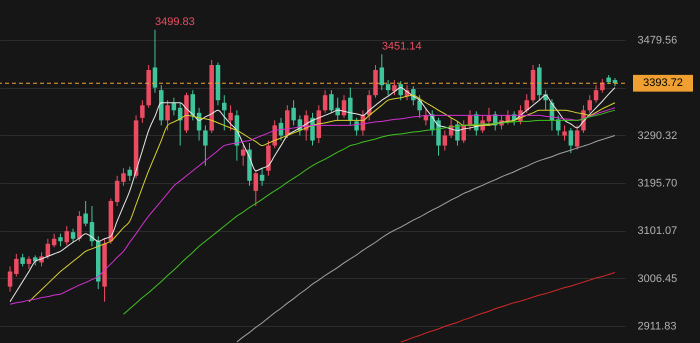 This screenshot has height=343, width=700. What do you see at coordinates (658, 136) in the screenshot?
I see `y-tick-label: 3290.32` at bounding box center [658, 136].